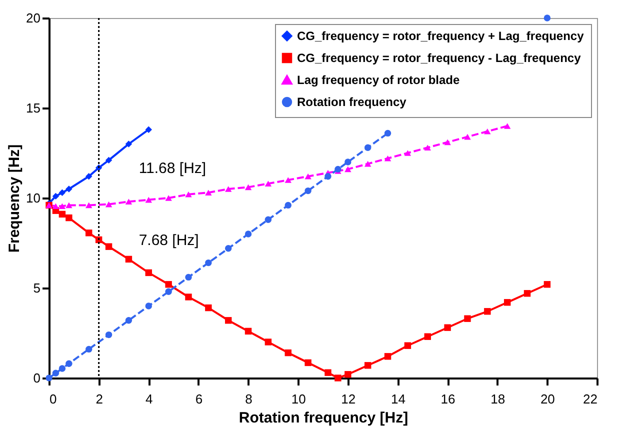  What do you see at coordinates (323, 418) in the screenshot?
I see `x-axis-title: Rotation frequency [Hz]` at bounding box center [323, 418].